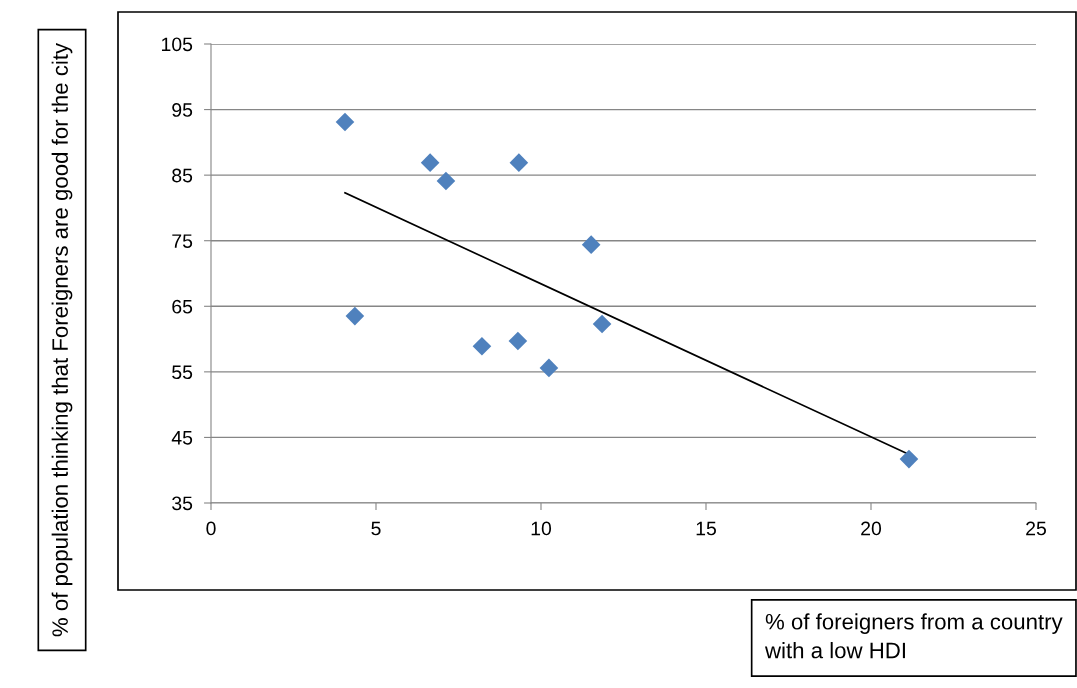 The image size is (1077, 688). I want to click on y-tick-label: 35, so click(182, 503).